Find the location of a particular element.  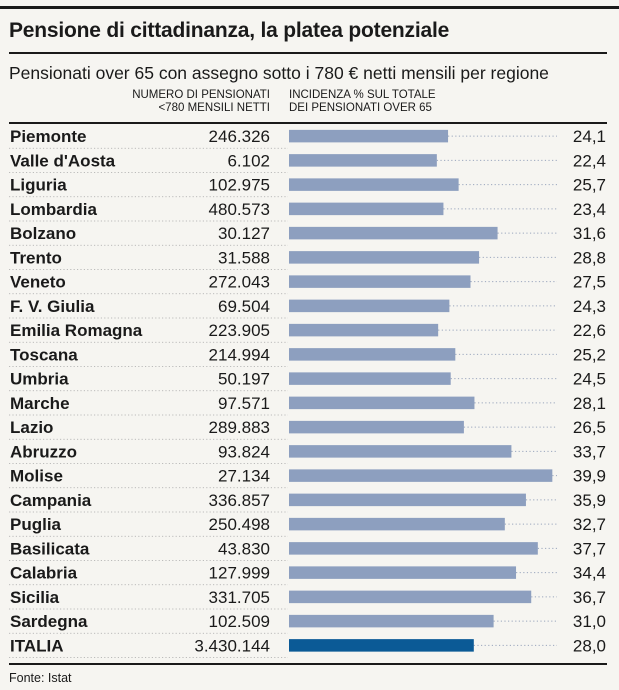

region-label: Umbria is located at coordinates (39, 379).